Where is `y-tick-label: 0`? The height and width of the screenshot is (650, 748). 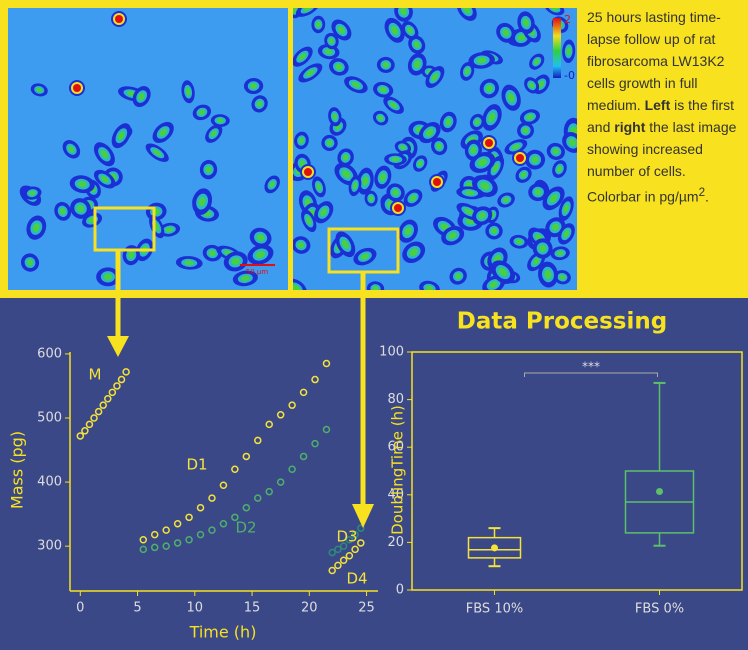
y-tick-label: 0 is located at coordinates (400, 590).